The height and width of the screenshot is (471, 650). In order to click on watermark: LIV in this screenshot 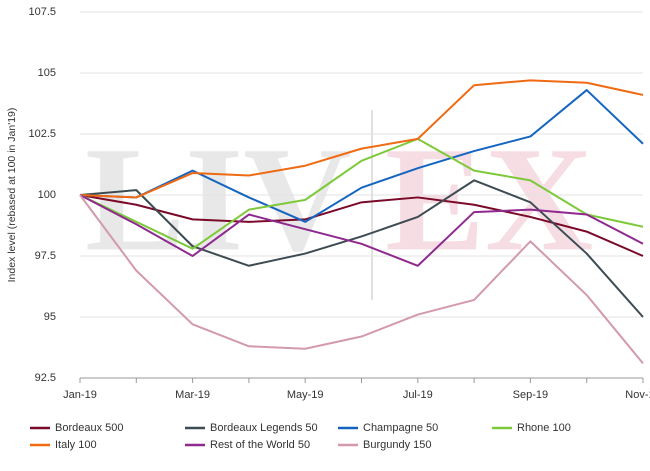, I will do `click(218, 199)`.